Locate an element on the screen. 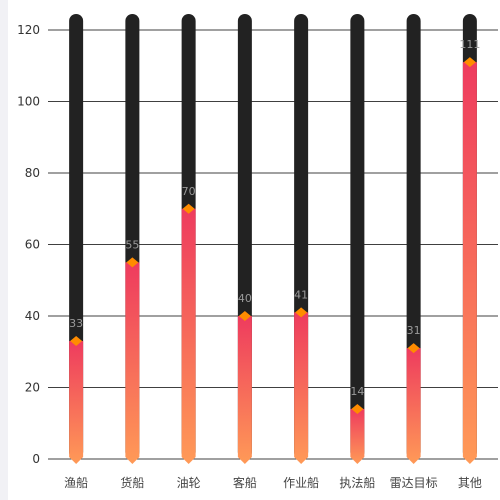  y-axis-tick-labels: 0 20 40 60 80 100 120 is located at coordinates (28, 244).